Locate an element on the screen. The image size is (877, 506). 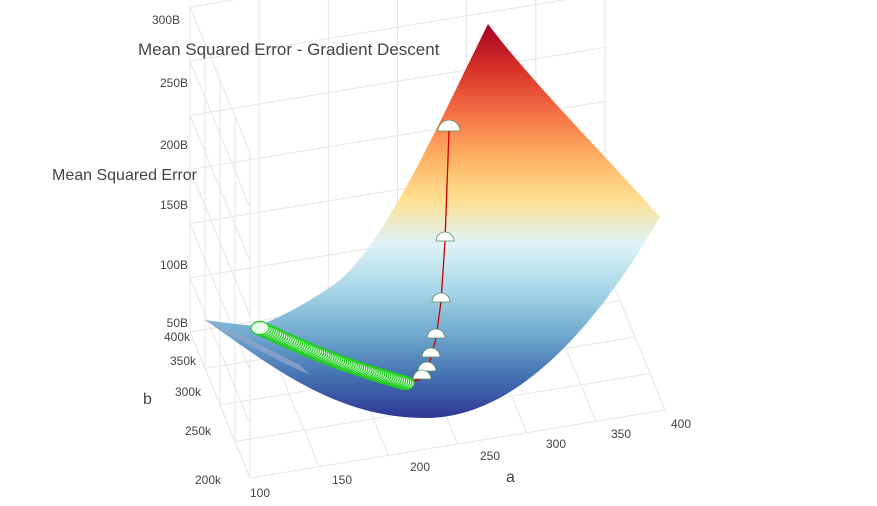
x-tick-label: 350 is located at coordinates (621, 434).